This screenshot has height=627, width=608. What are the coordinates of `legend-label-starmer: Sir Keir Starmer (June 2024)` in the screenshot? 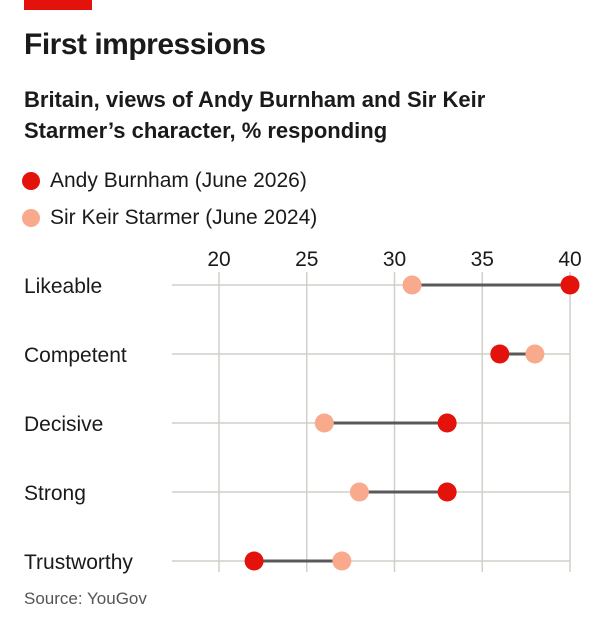 It's located at (184, 217).